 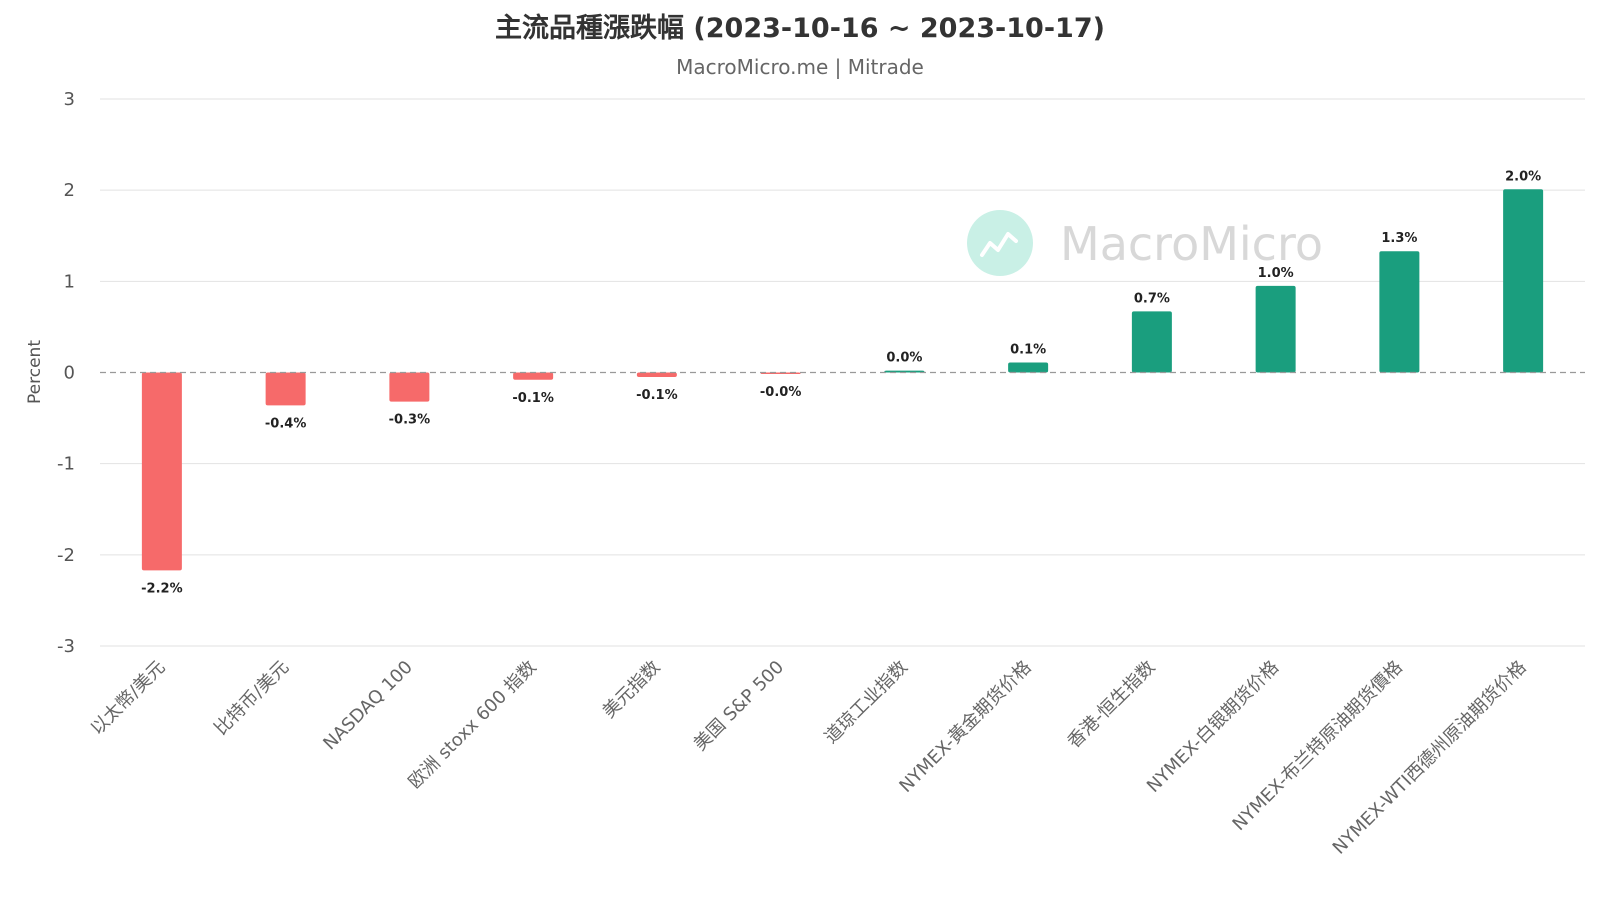 What do you see at coordinates (1028, 349) in the screenshot?
I see `data-label: 0.1%` at bounding box center [1028, 349].